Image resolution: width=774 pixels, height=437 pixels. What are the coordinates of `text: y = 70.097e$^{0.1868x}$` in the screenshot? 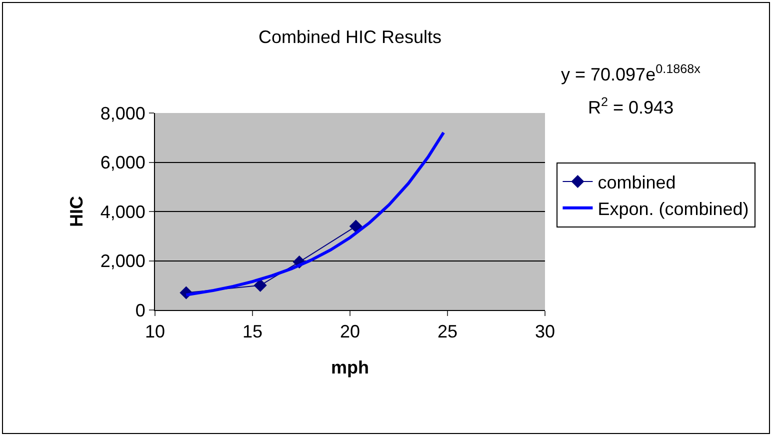 It's located at (631, 73).